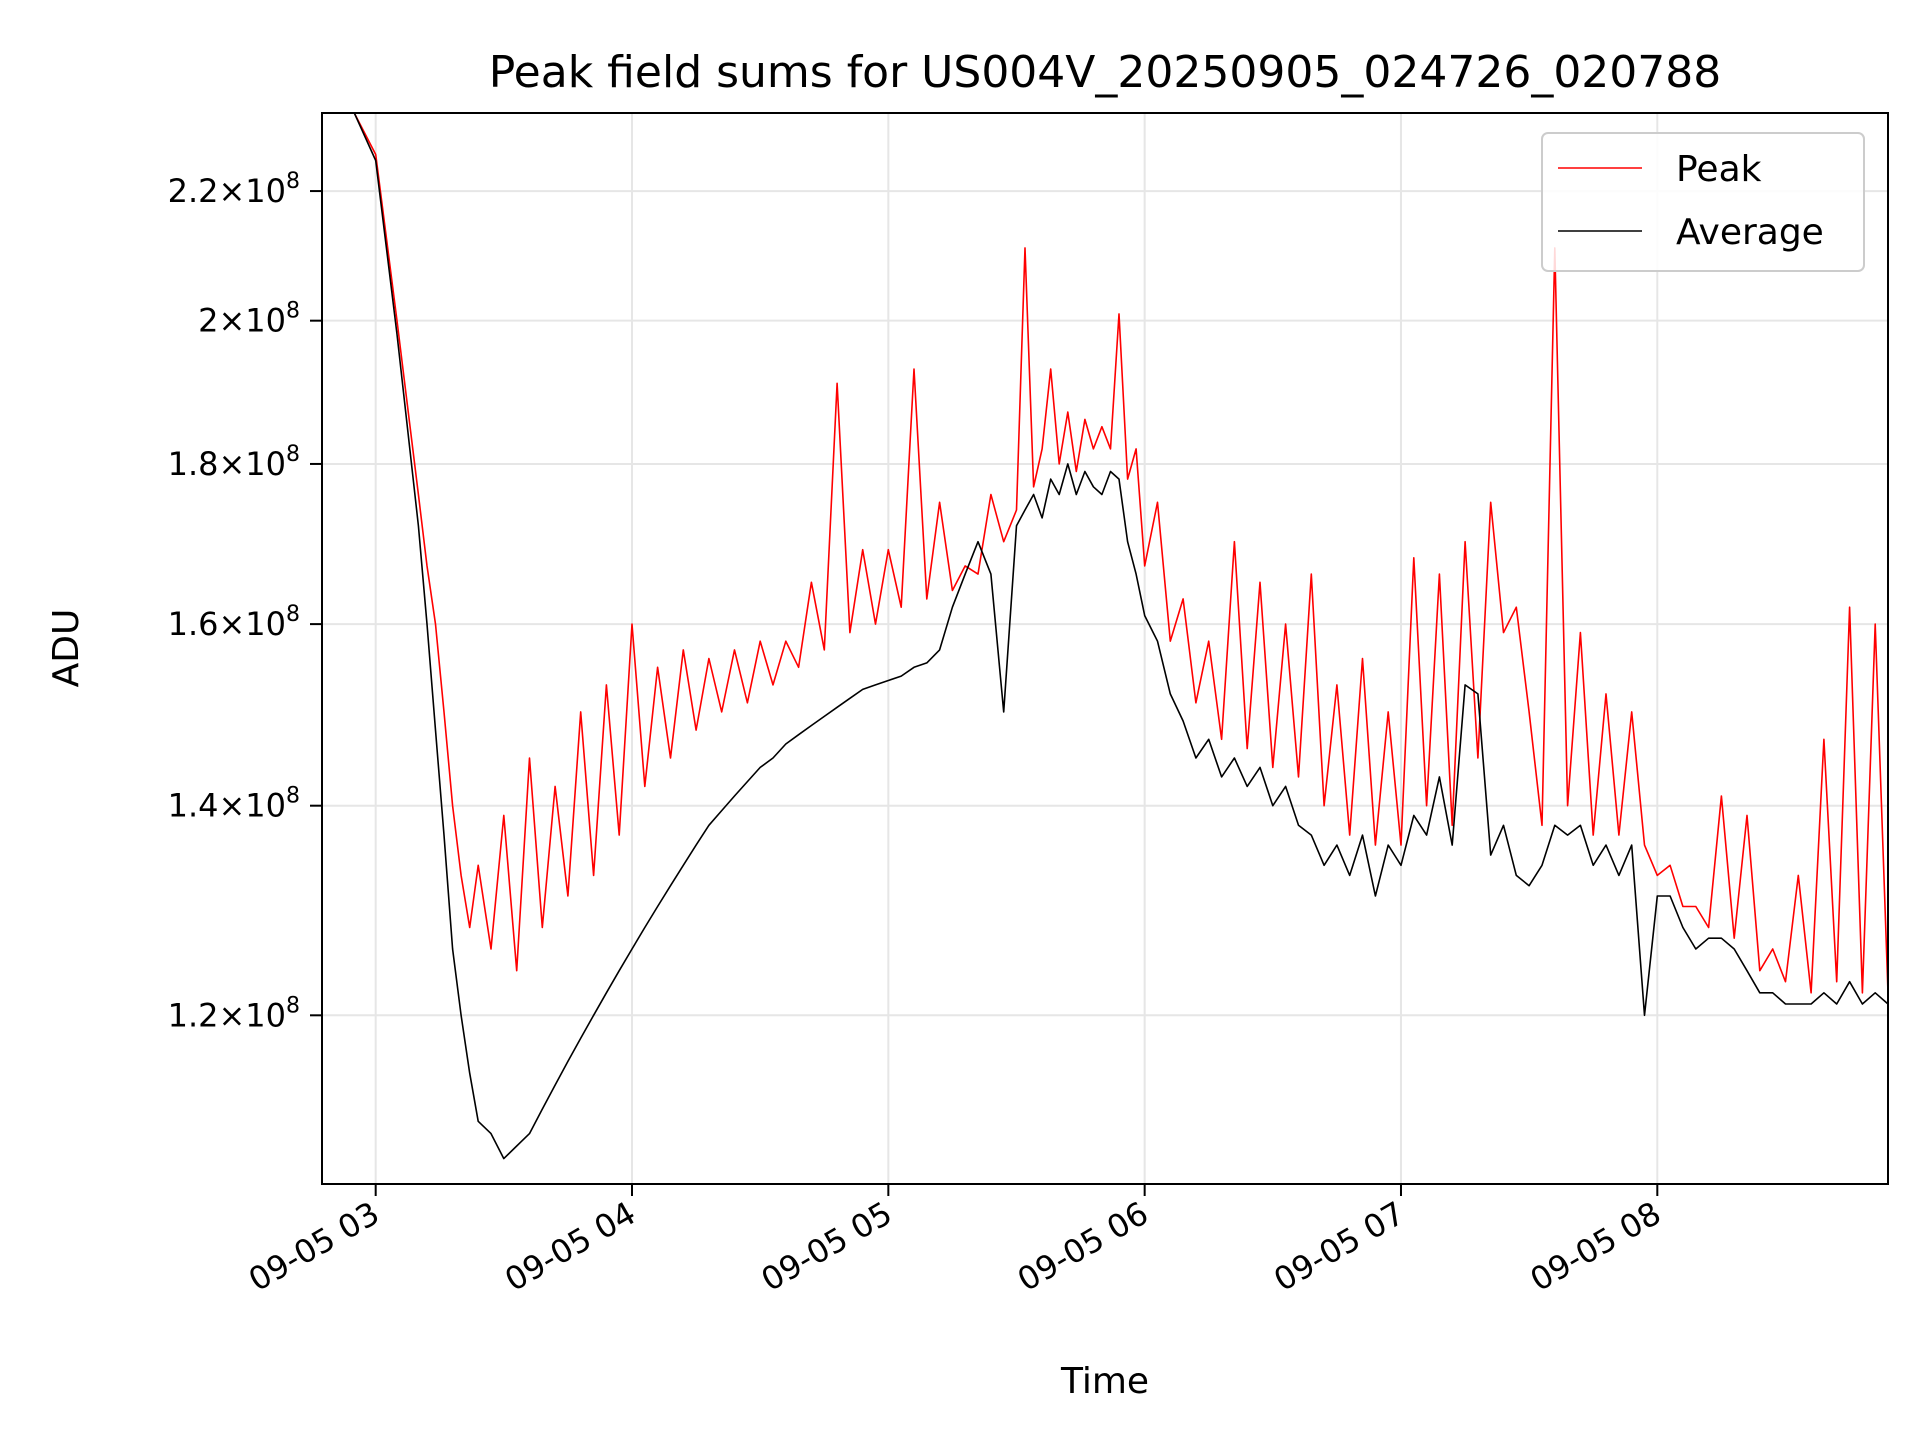  What do you see at coordinates (1703, 202) in the screenshot?
I see `legend: Peak Average` at bounding box center [1703, 202].